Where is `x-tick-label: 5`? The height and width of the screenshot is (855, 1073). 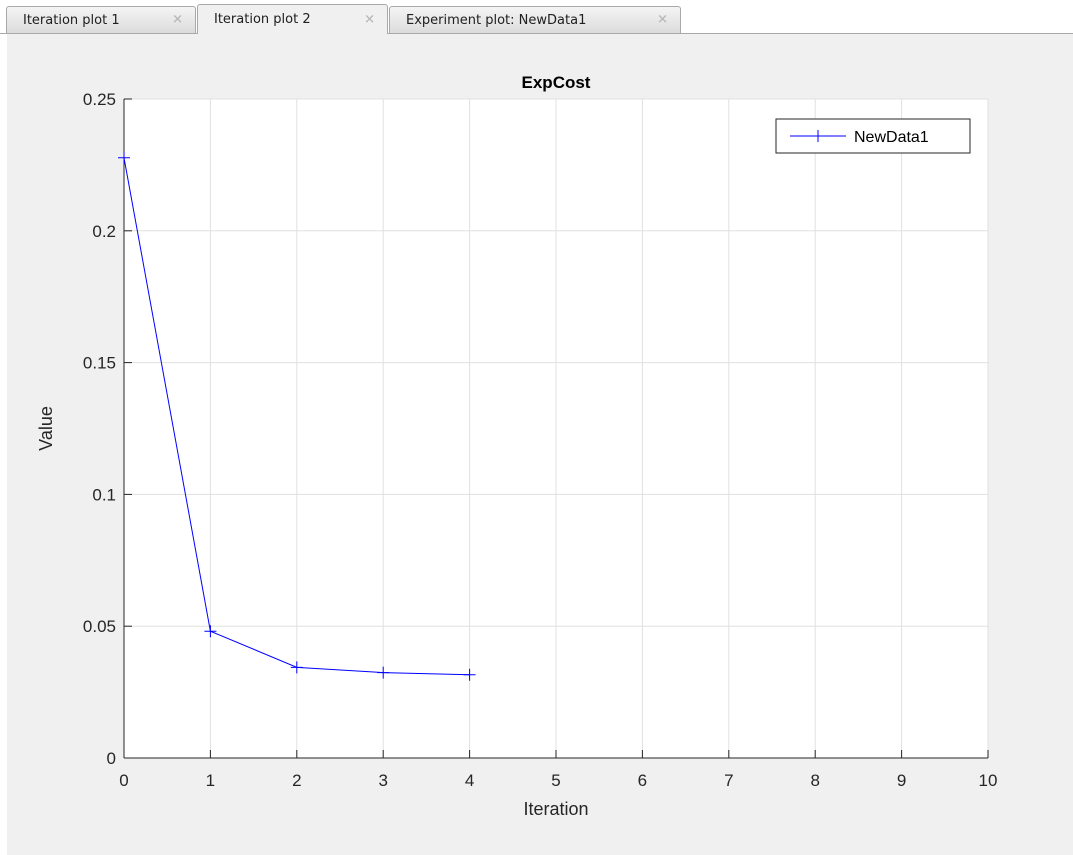
x-tick-label: 5 is located at coordinates (555, 780).